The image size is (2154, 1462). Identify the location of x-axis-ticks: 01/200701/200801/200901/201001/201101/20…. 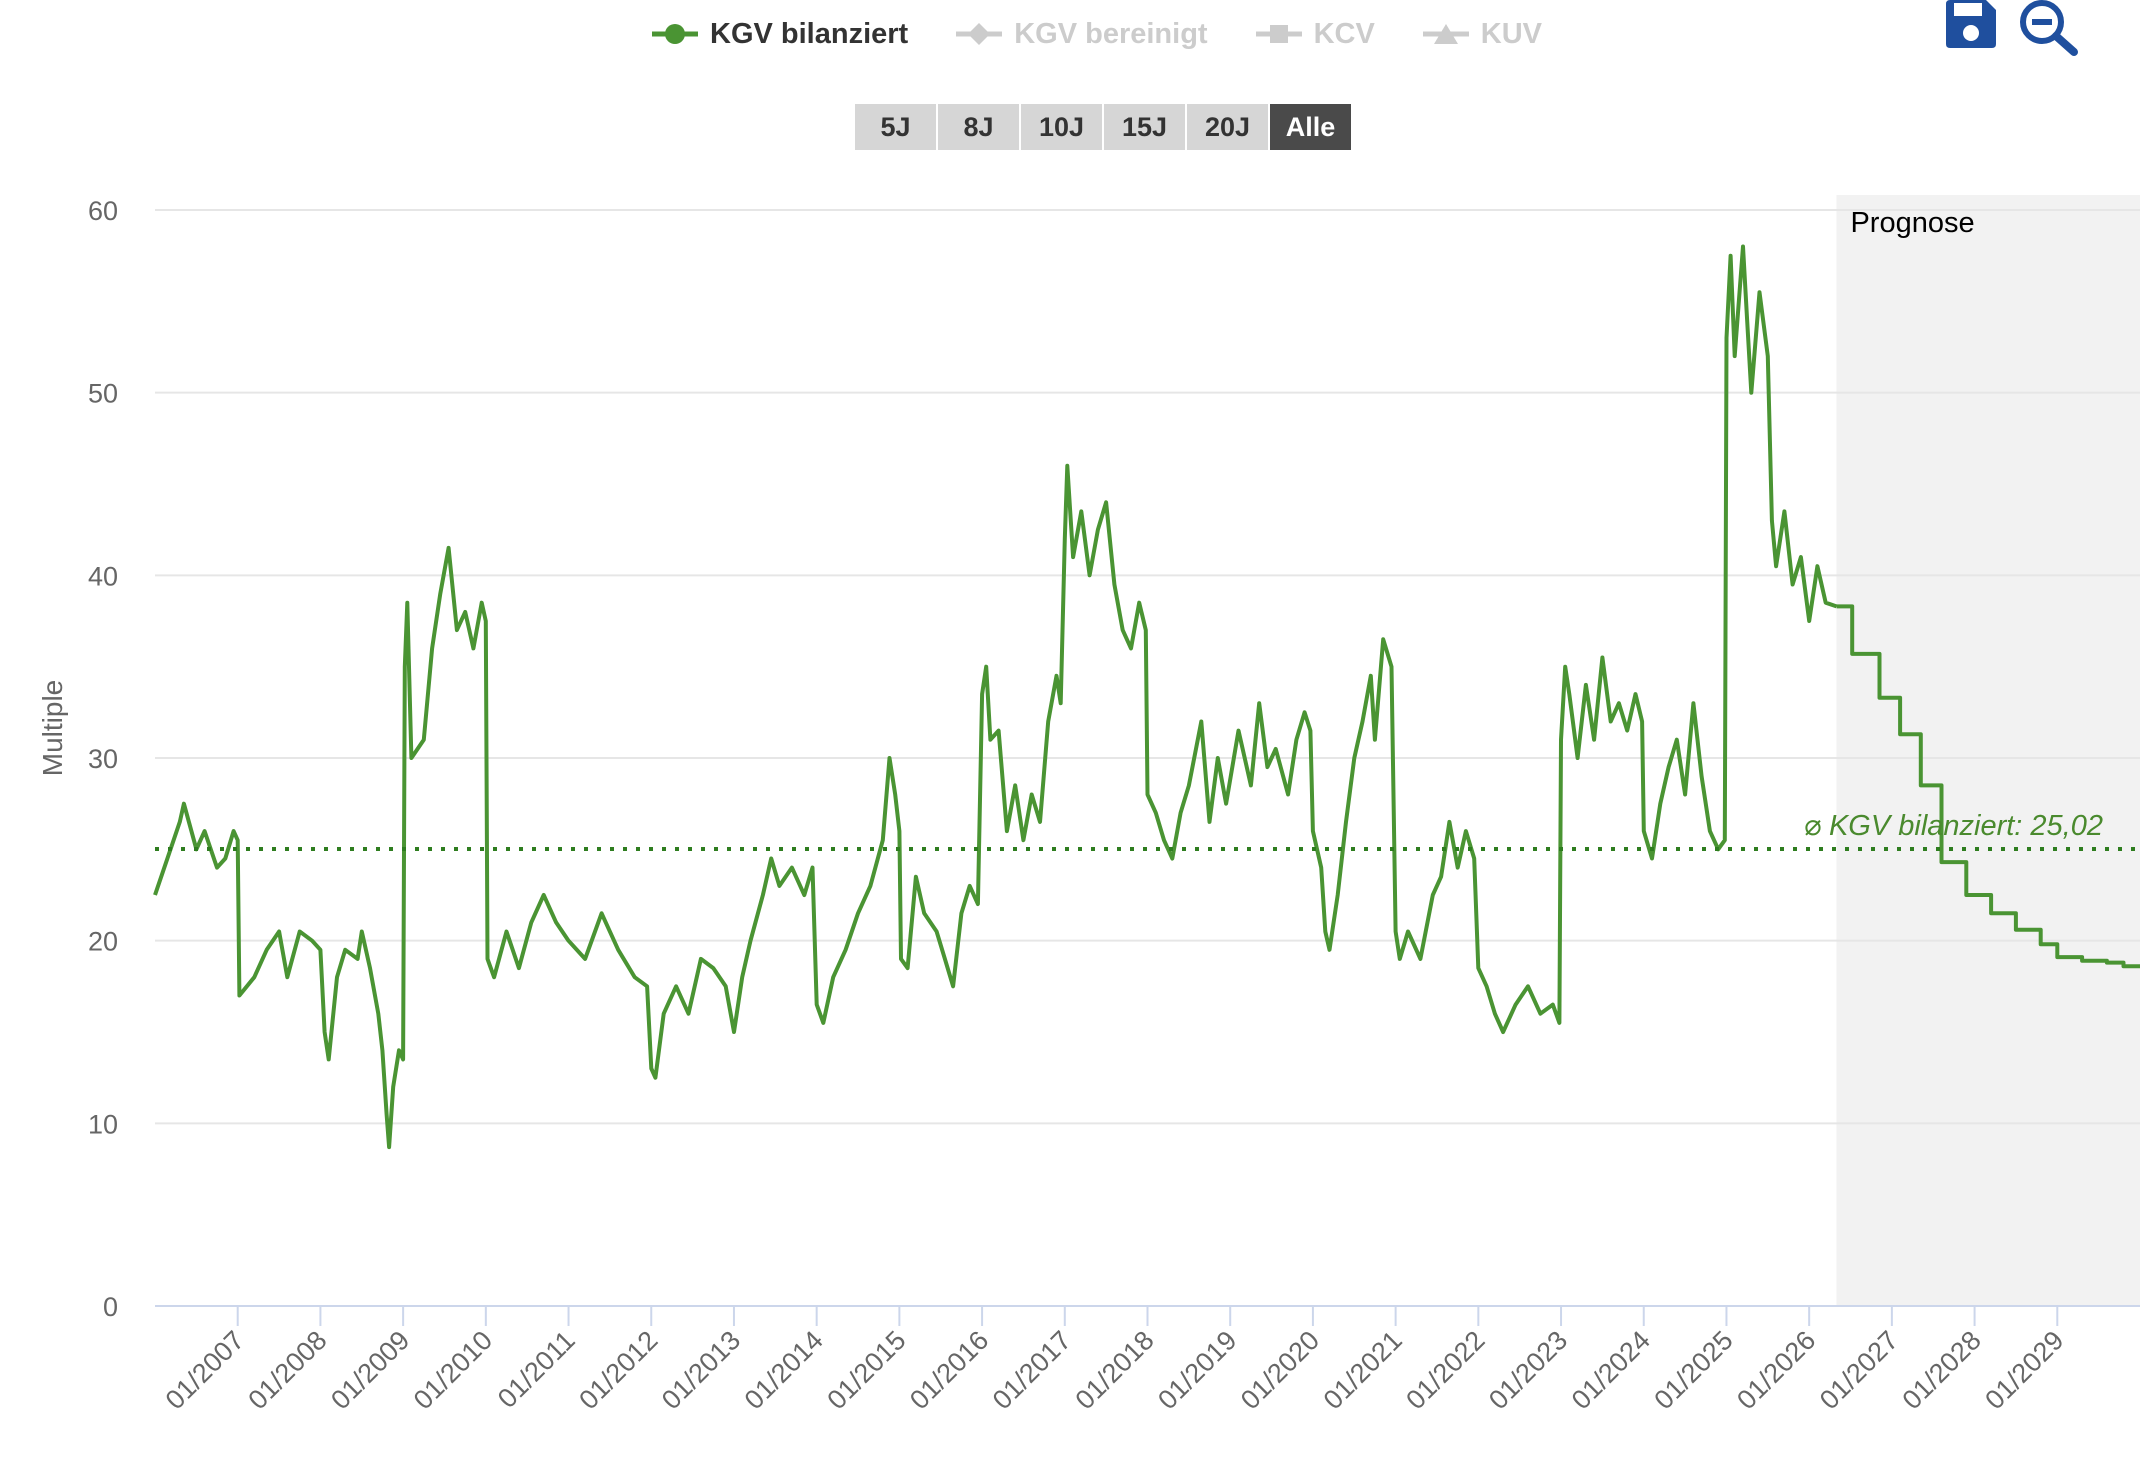
(1115, 1360).